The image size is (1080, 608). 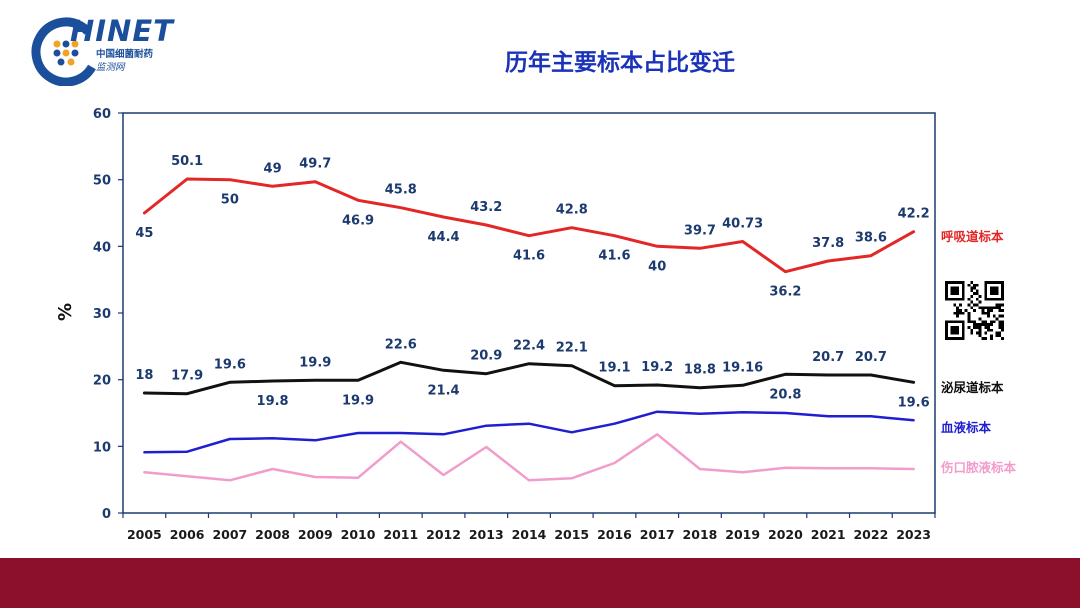 What do you see at coordinates (110, 67) in the screenshot?
I see `logo-subtitle-2: 监测网` at bounding box center [110, 67].